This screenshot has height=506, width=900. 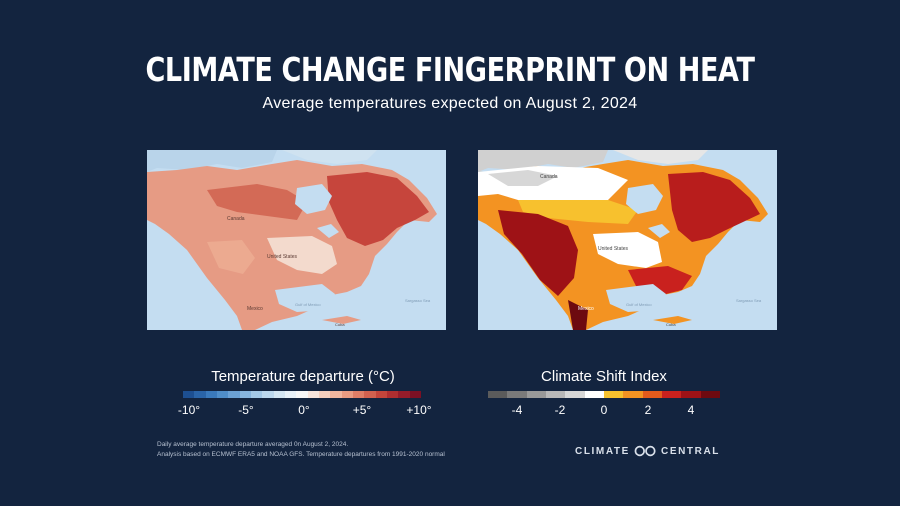 I want to click on brand-text-right: CENTRAL, so click(x=690, y=451).